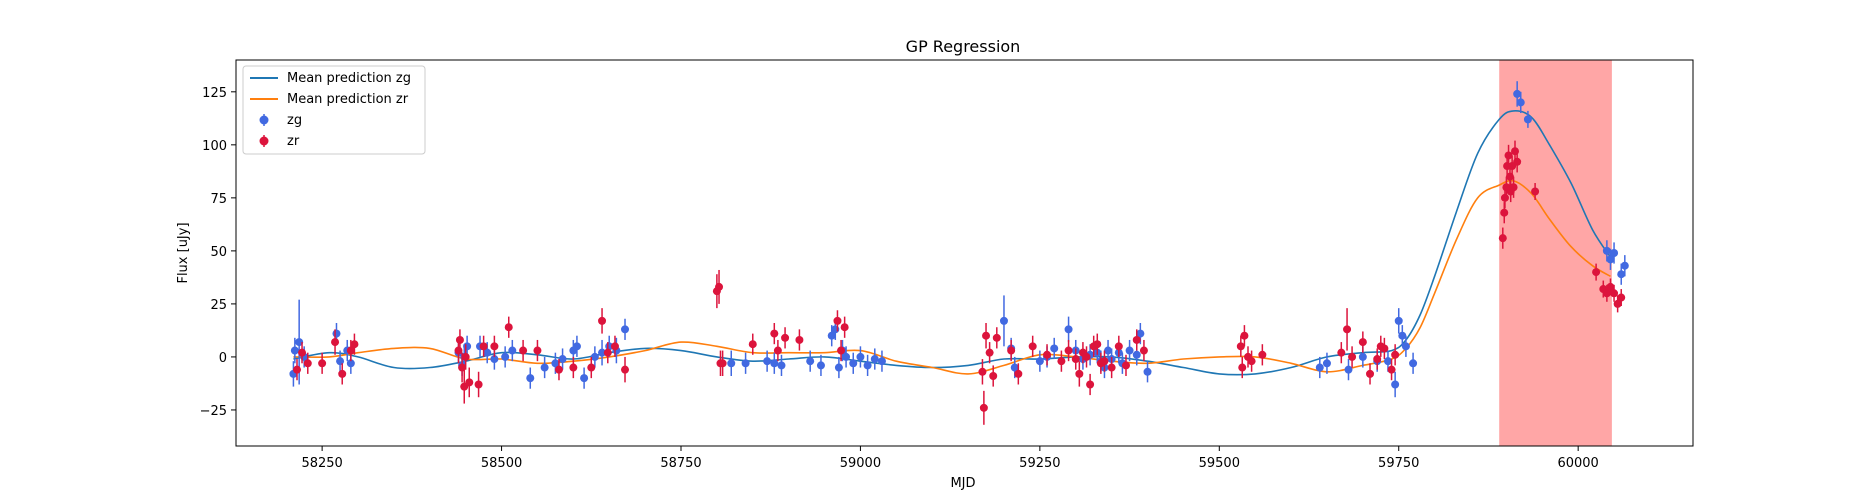 This screenshot has width=1875, height=500. What do you see at coordinates (962, 483) in the screenshot?
I see `x-axis-label: MJD` at bounding box center [962, 483].